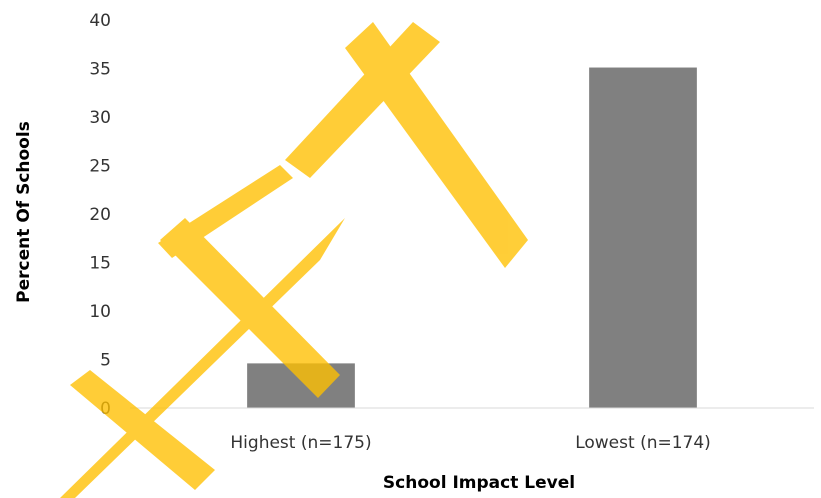  What do you see at coordinates (24, 212) in the screenshot?
I see `y-axis-title: Percent Of Schools` at bounding box center [24, 212].